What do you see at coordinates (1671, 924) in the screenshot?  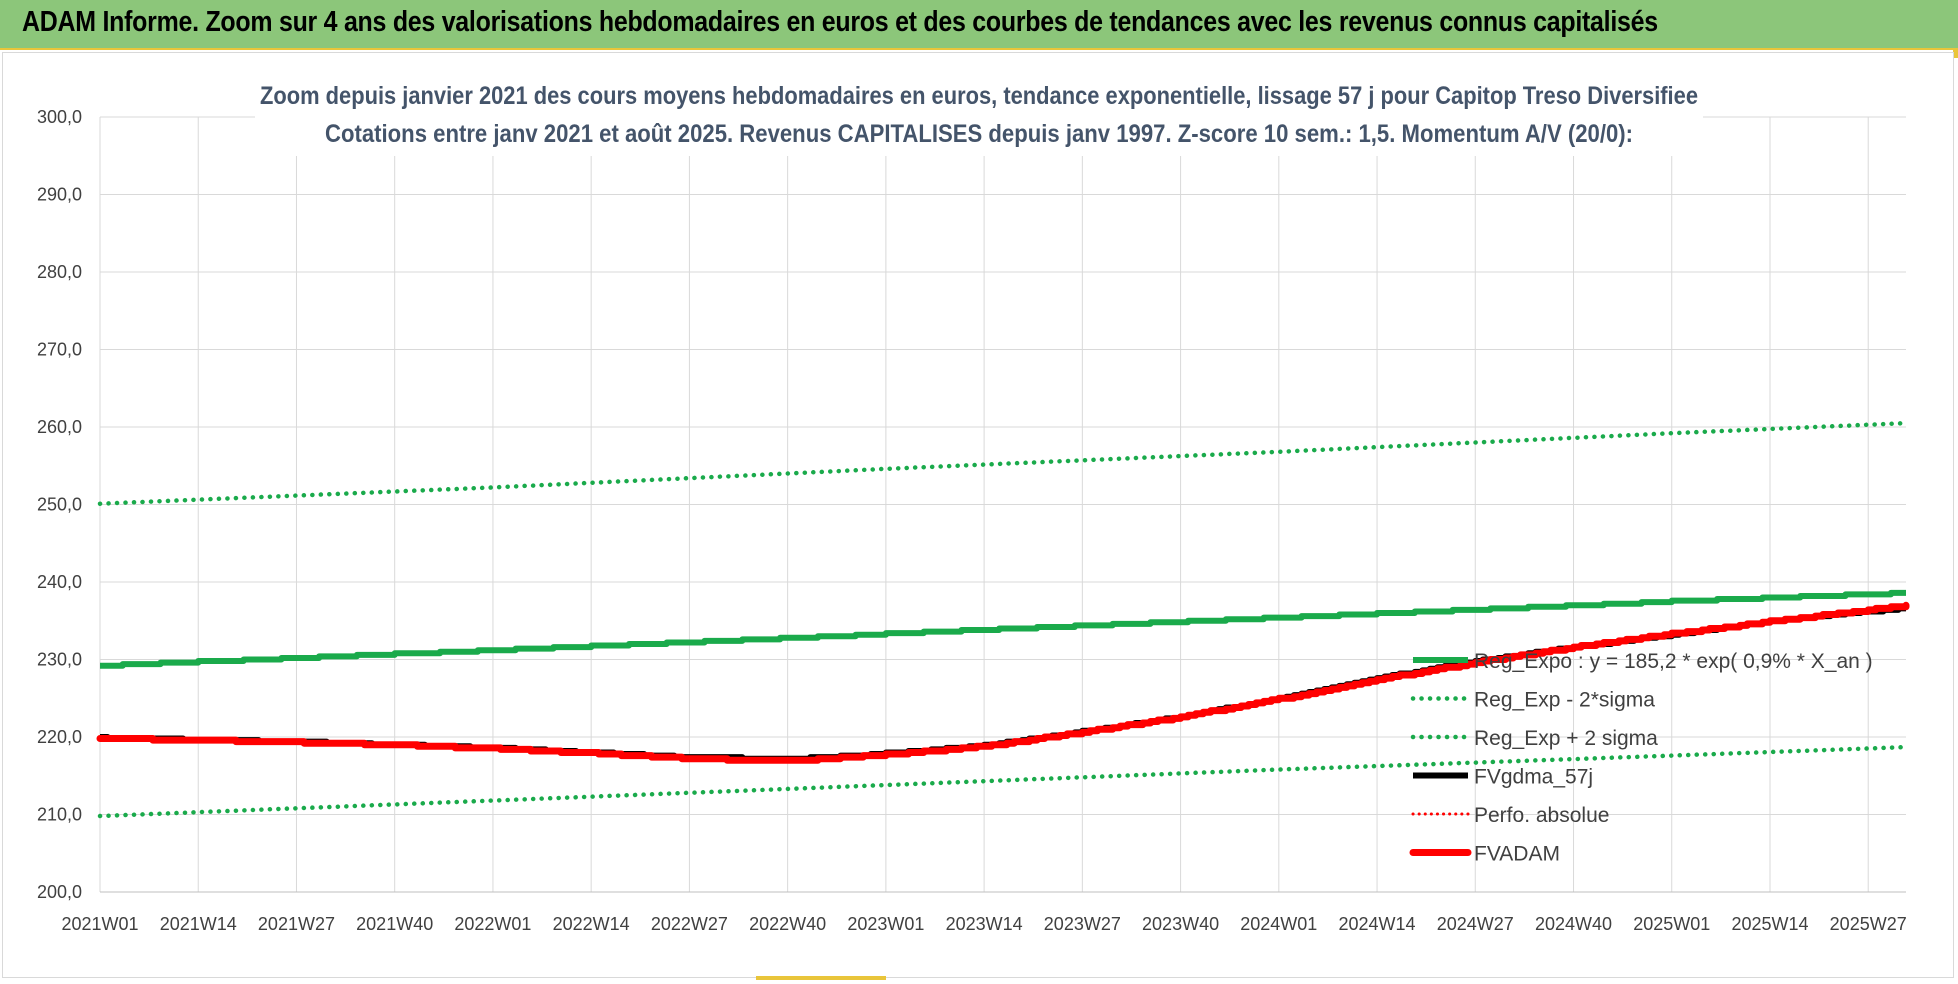 I see `x-tick-label: 2025W01` at bounding box center [1671, 924].